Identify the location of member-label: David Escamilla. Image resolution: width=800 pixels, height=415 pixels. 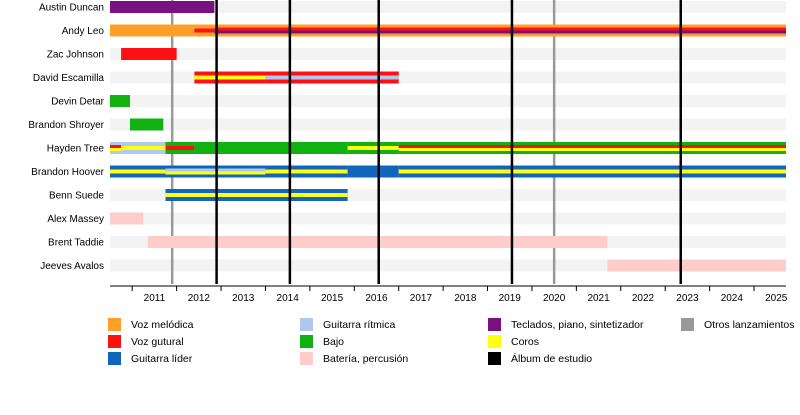
(69, 78).